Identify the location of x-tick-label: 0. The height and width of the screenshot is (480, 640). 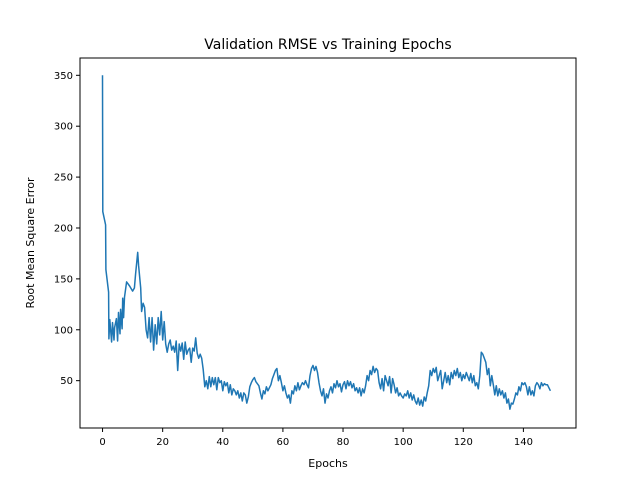
(102, 442).